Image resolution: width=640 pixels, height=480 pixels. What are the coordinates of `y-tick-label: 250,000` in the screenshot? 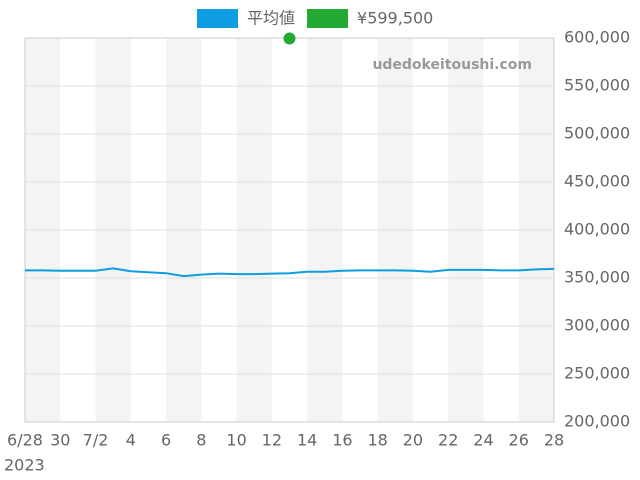 It's located at (597, 373).